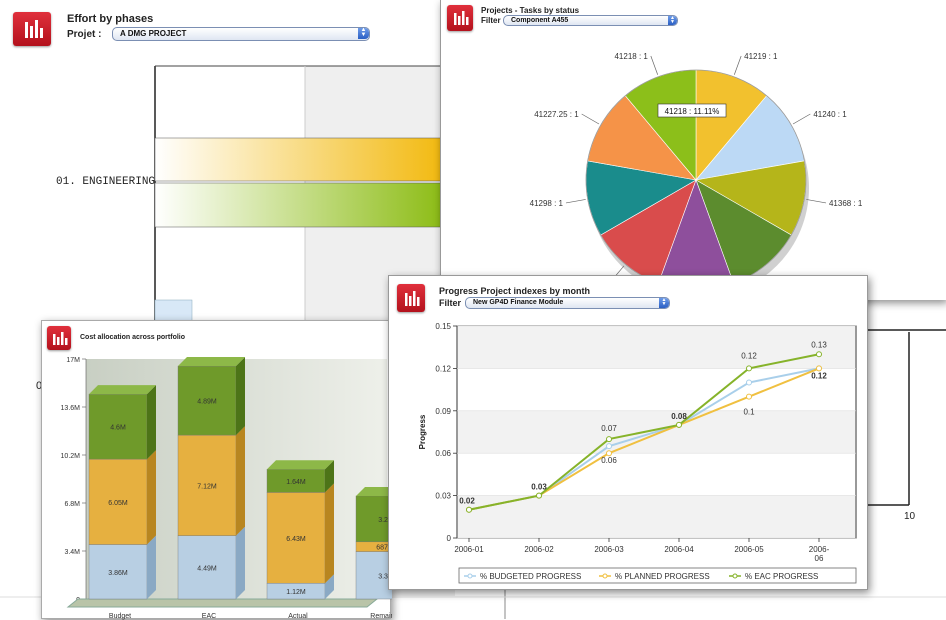 This screenshot has width=946, height=620. What do you see at coordinates (460, 18) in the screenshot?
I see `pie-logo-icon` at bounding box center [460, 18].